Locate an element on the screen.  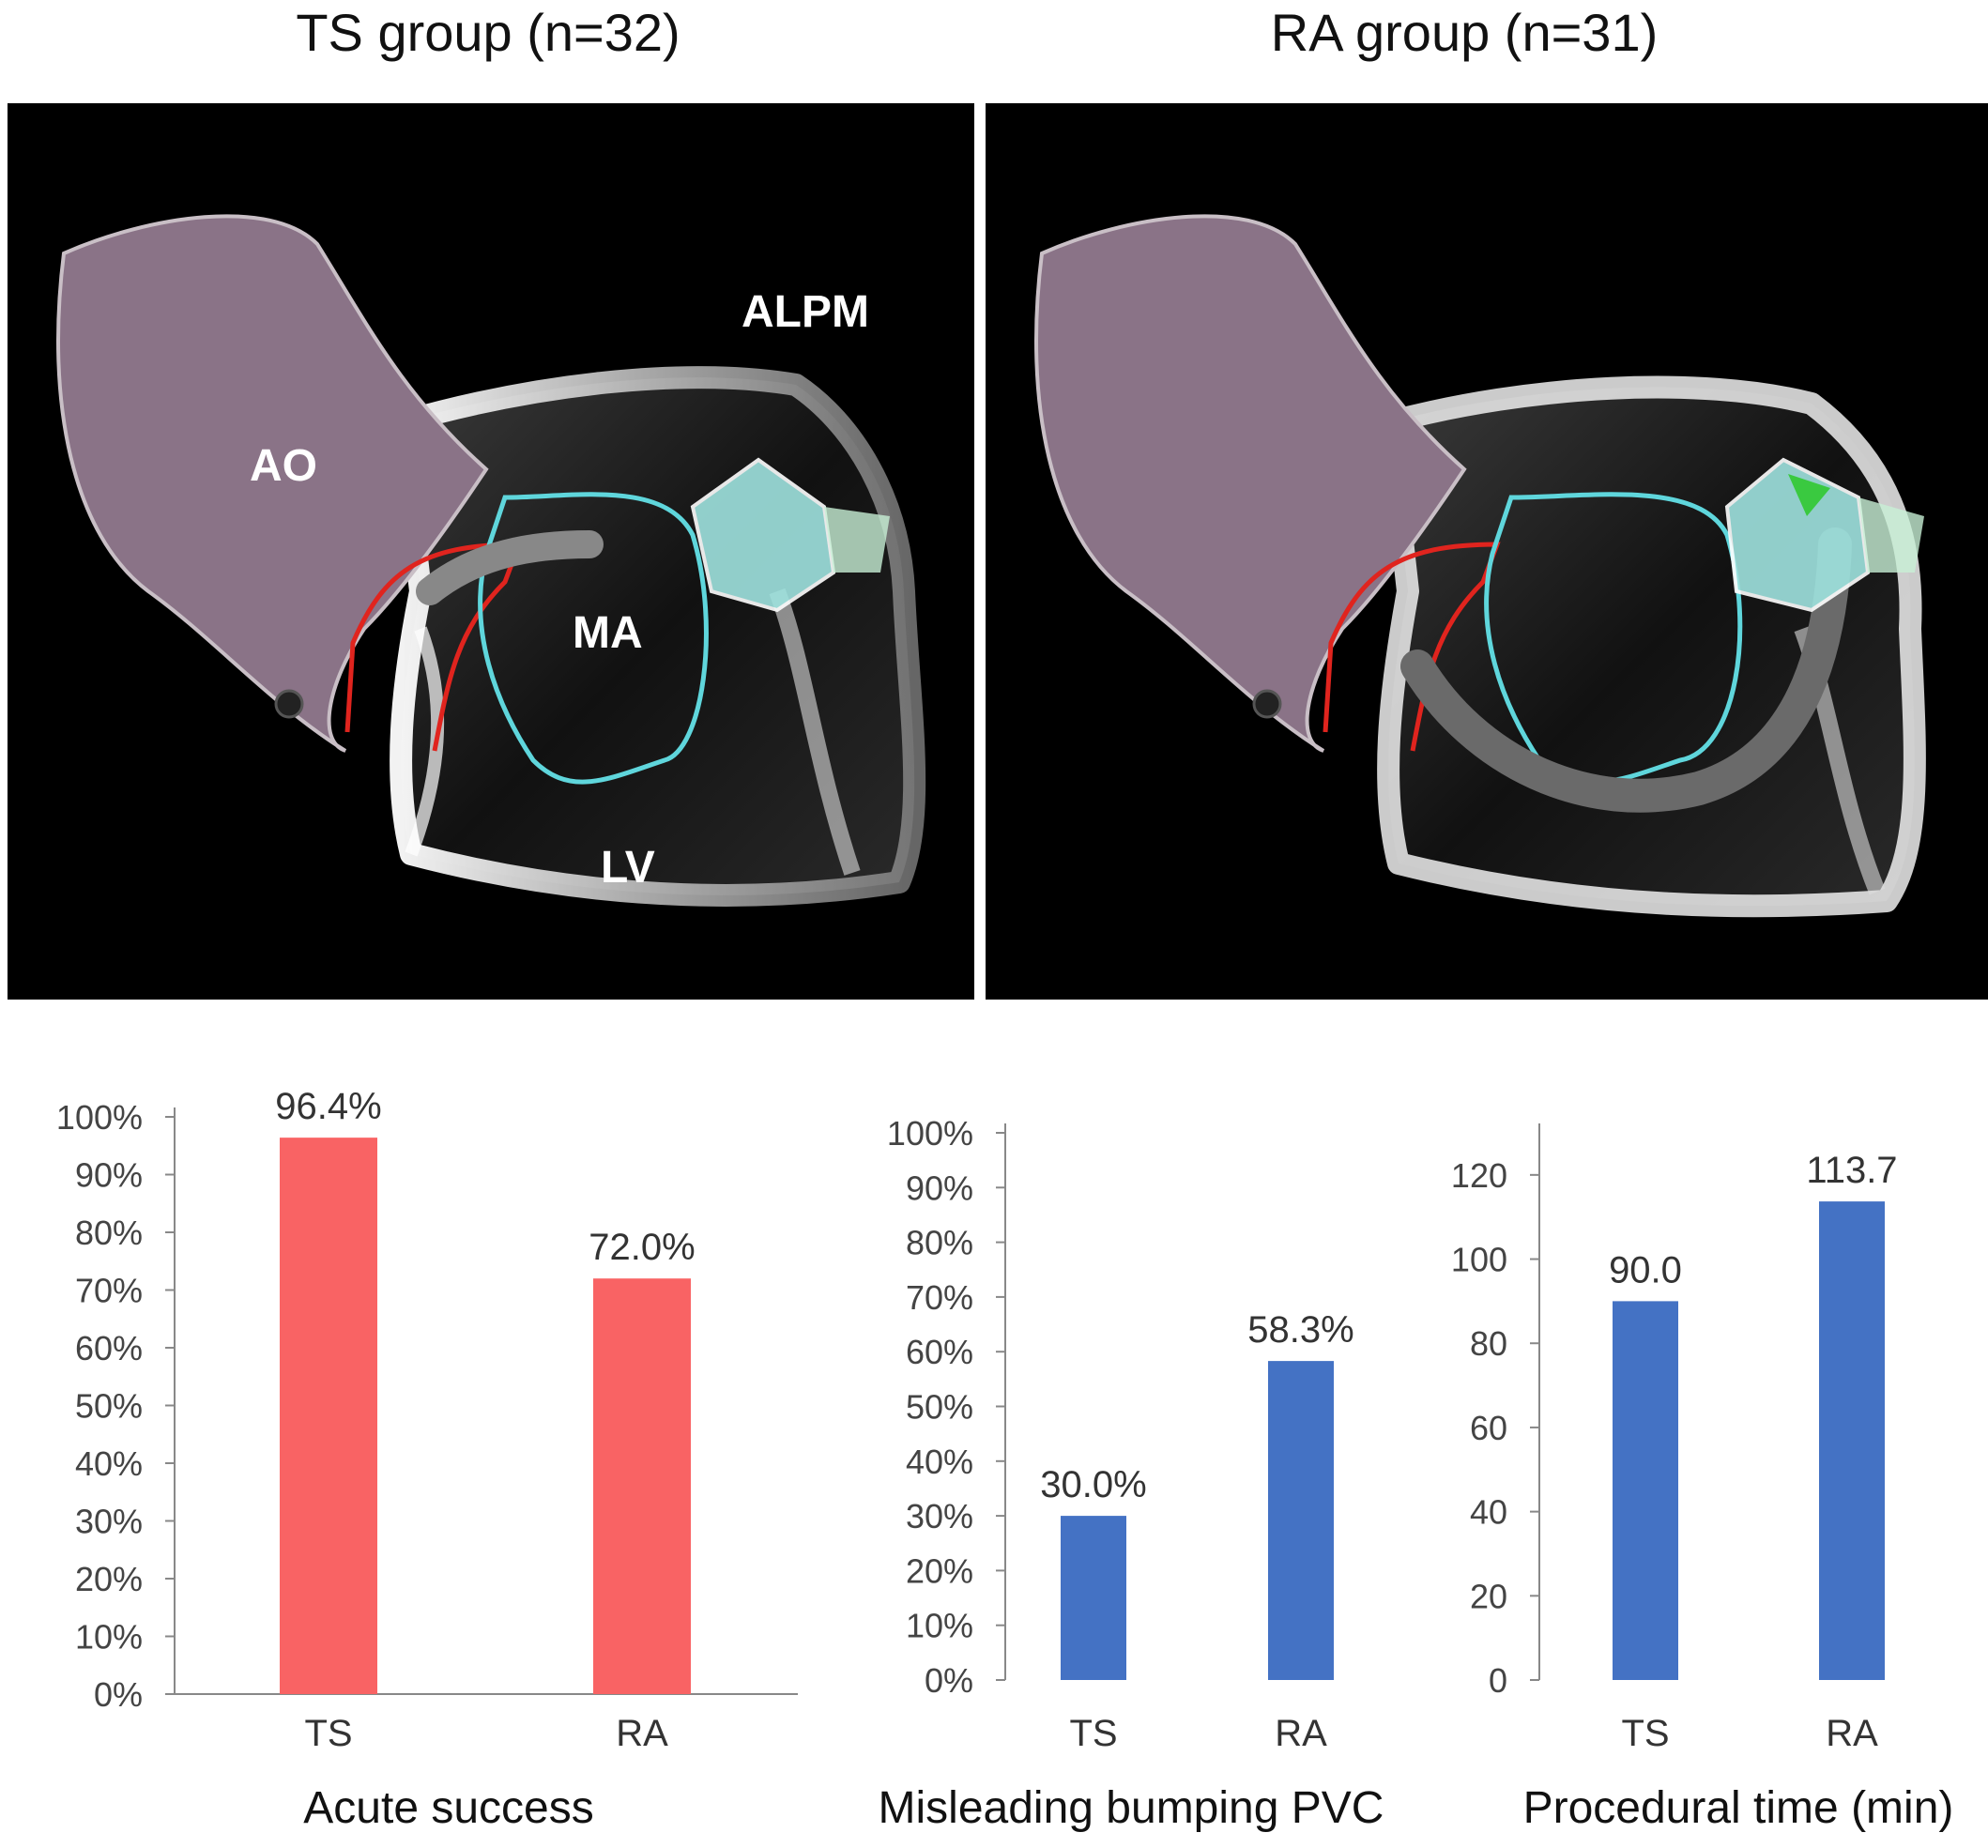
y-tick-label: 0 is located at coordinates (1498, 1680).